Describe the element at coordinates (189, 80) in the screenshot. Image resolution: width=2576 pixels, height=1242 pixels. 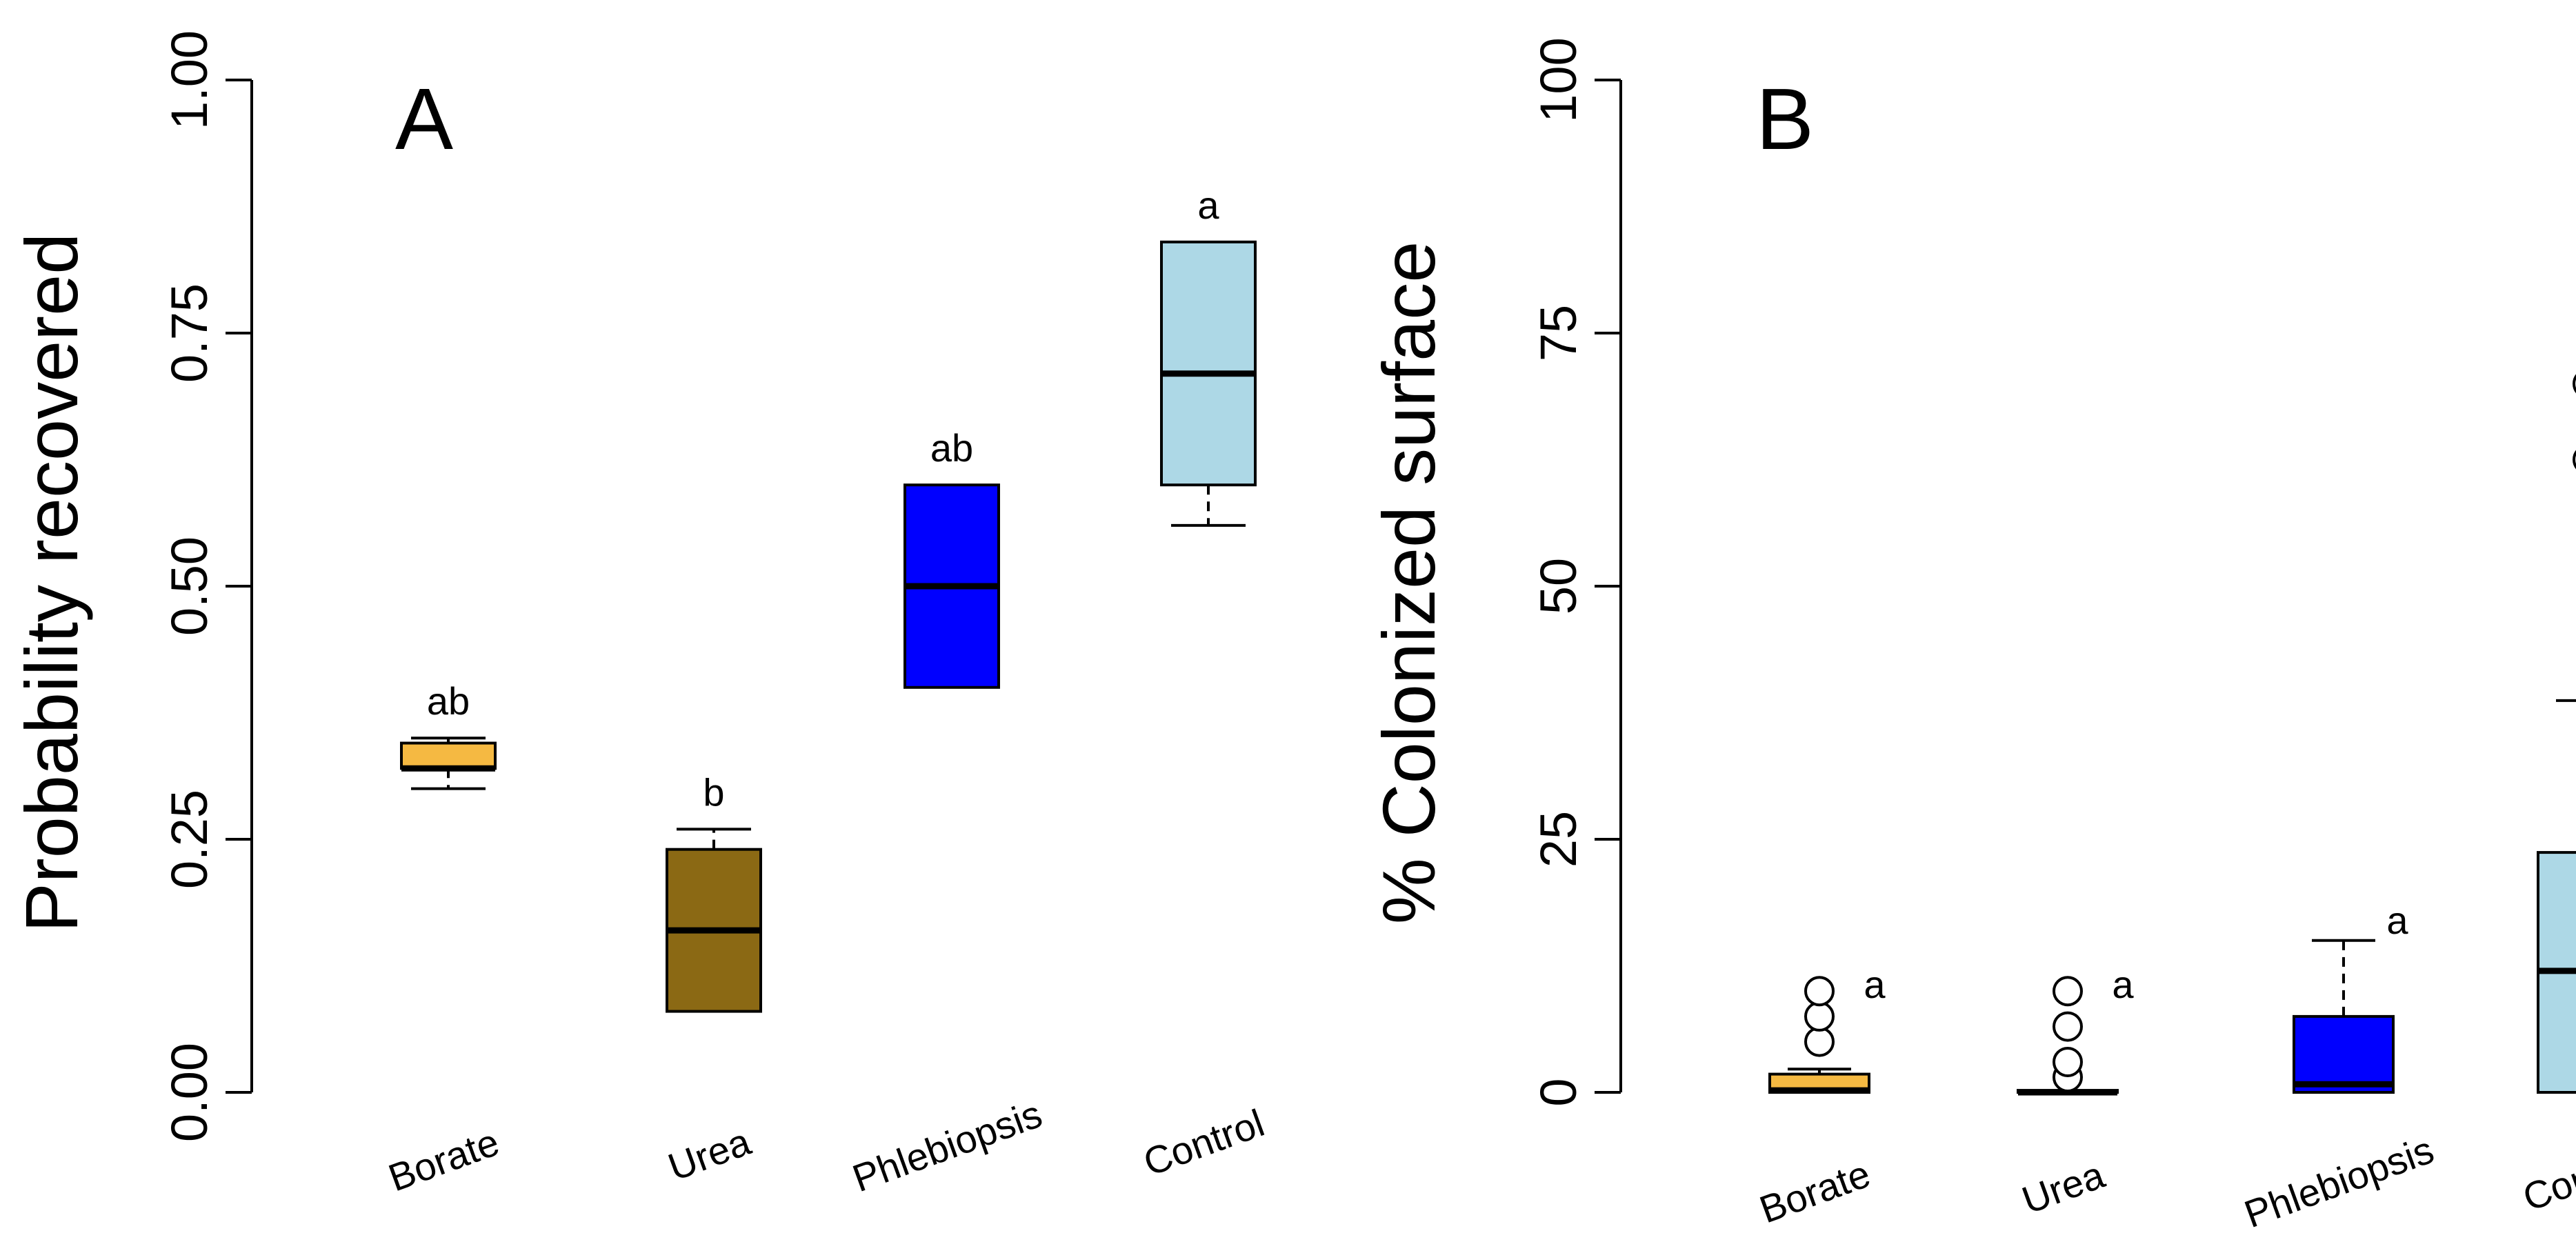
I see `panel-a-y-tick-label: 1.00` at that location.